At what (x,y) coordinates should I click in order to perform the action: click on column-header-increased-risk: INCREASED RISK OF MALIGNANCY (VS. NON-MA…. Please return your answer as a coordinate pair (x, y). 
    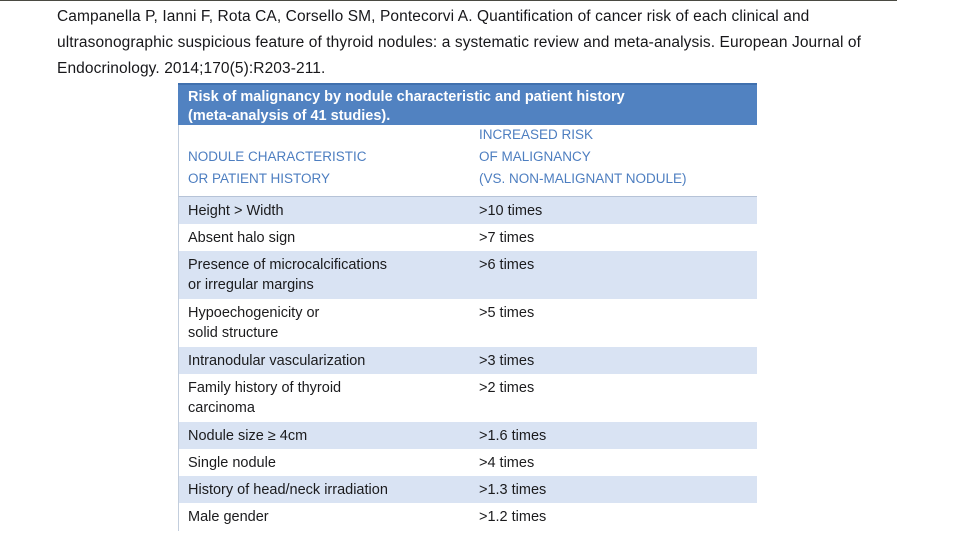
    Looking at the image, I should click on (583, 156).